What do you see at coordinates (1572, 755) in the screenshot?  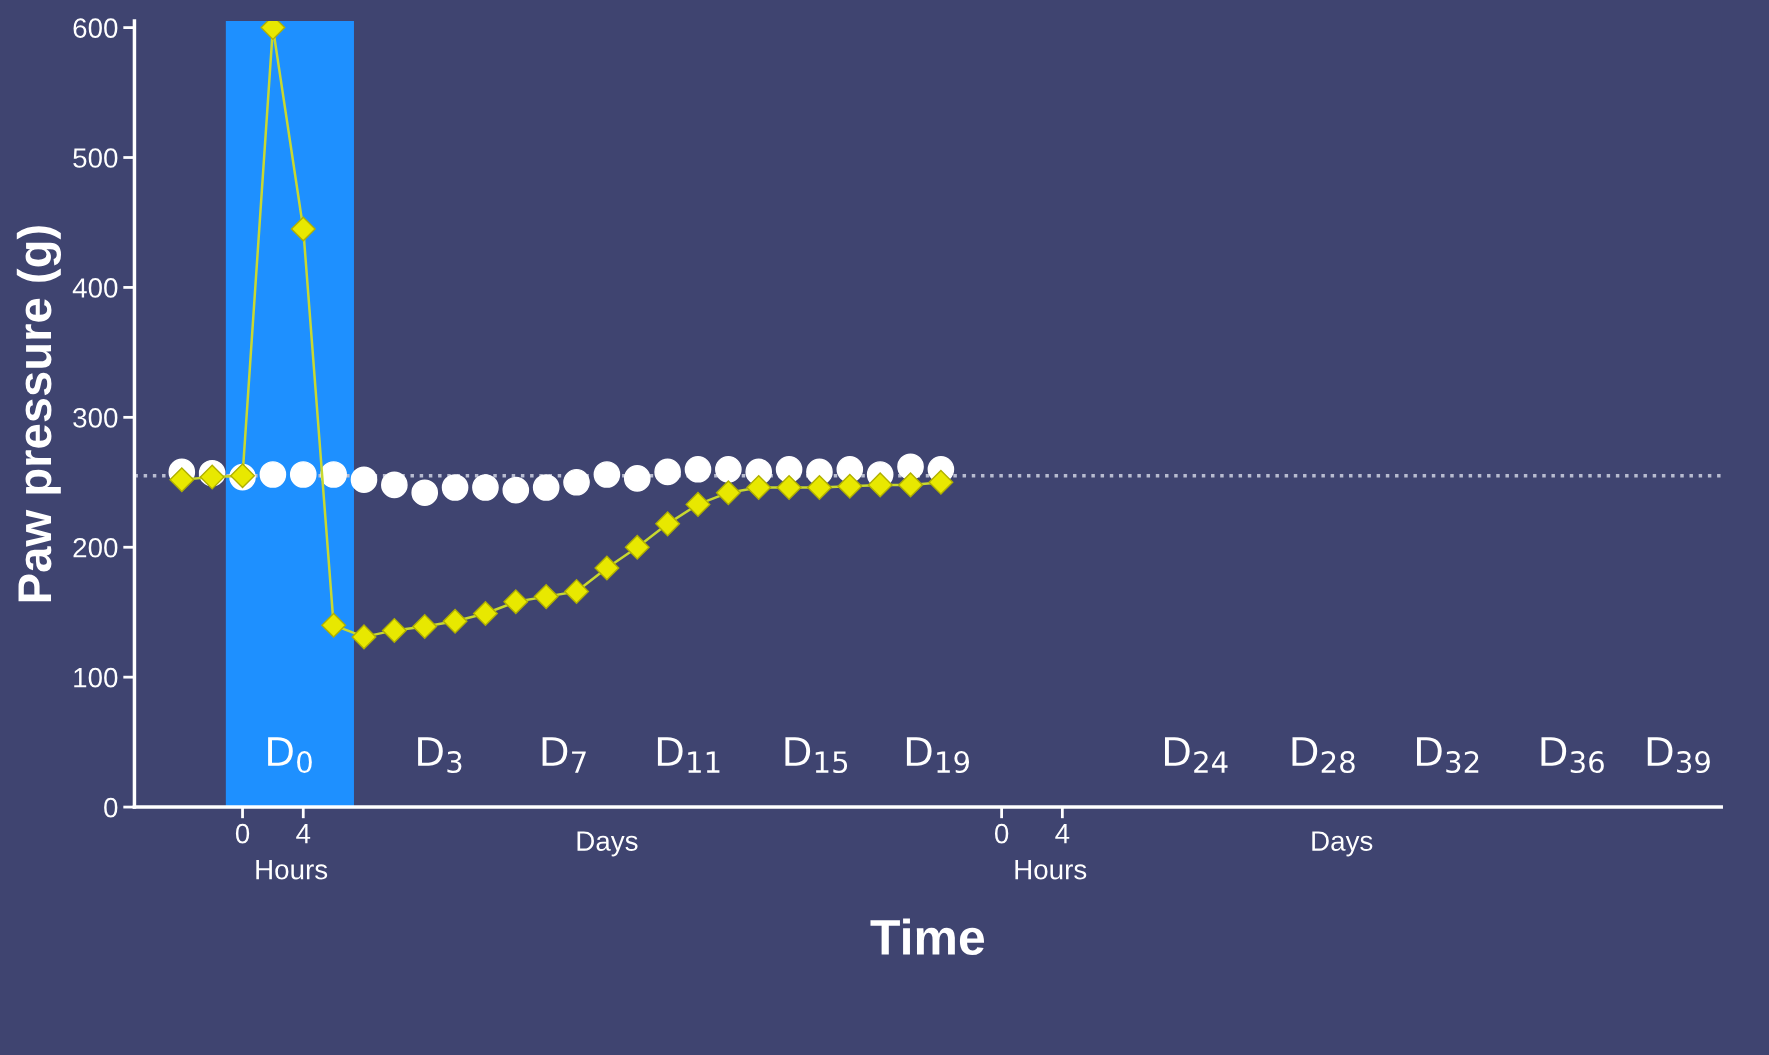 I see `annotation: D$_{36}$` at bounding box center [1572, 755].